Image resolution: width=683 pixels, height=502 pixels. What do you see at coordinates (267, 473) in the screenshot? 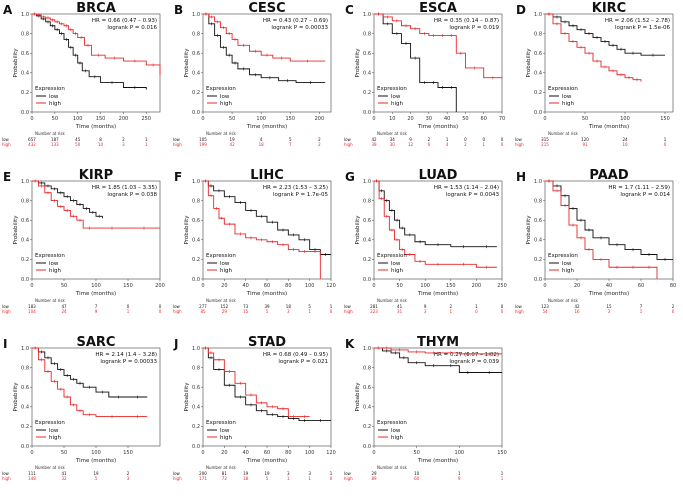
I see `risk-low-value: 19` at bounding box center [267, 473].